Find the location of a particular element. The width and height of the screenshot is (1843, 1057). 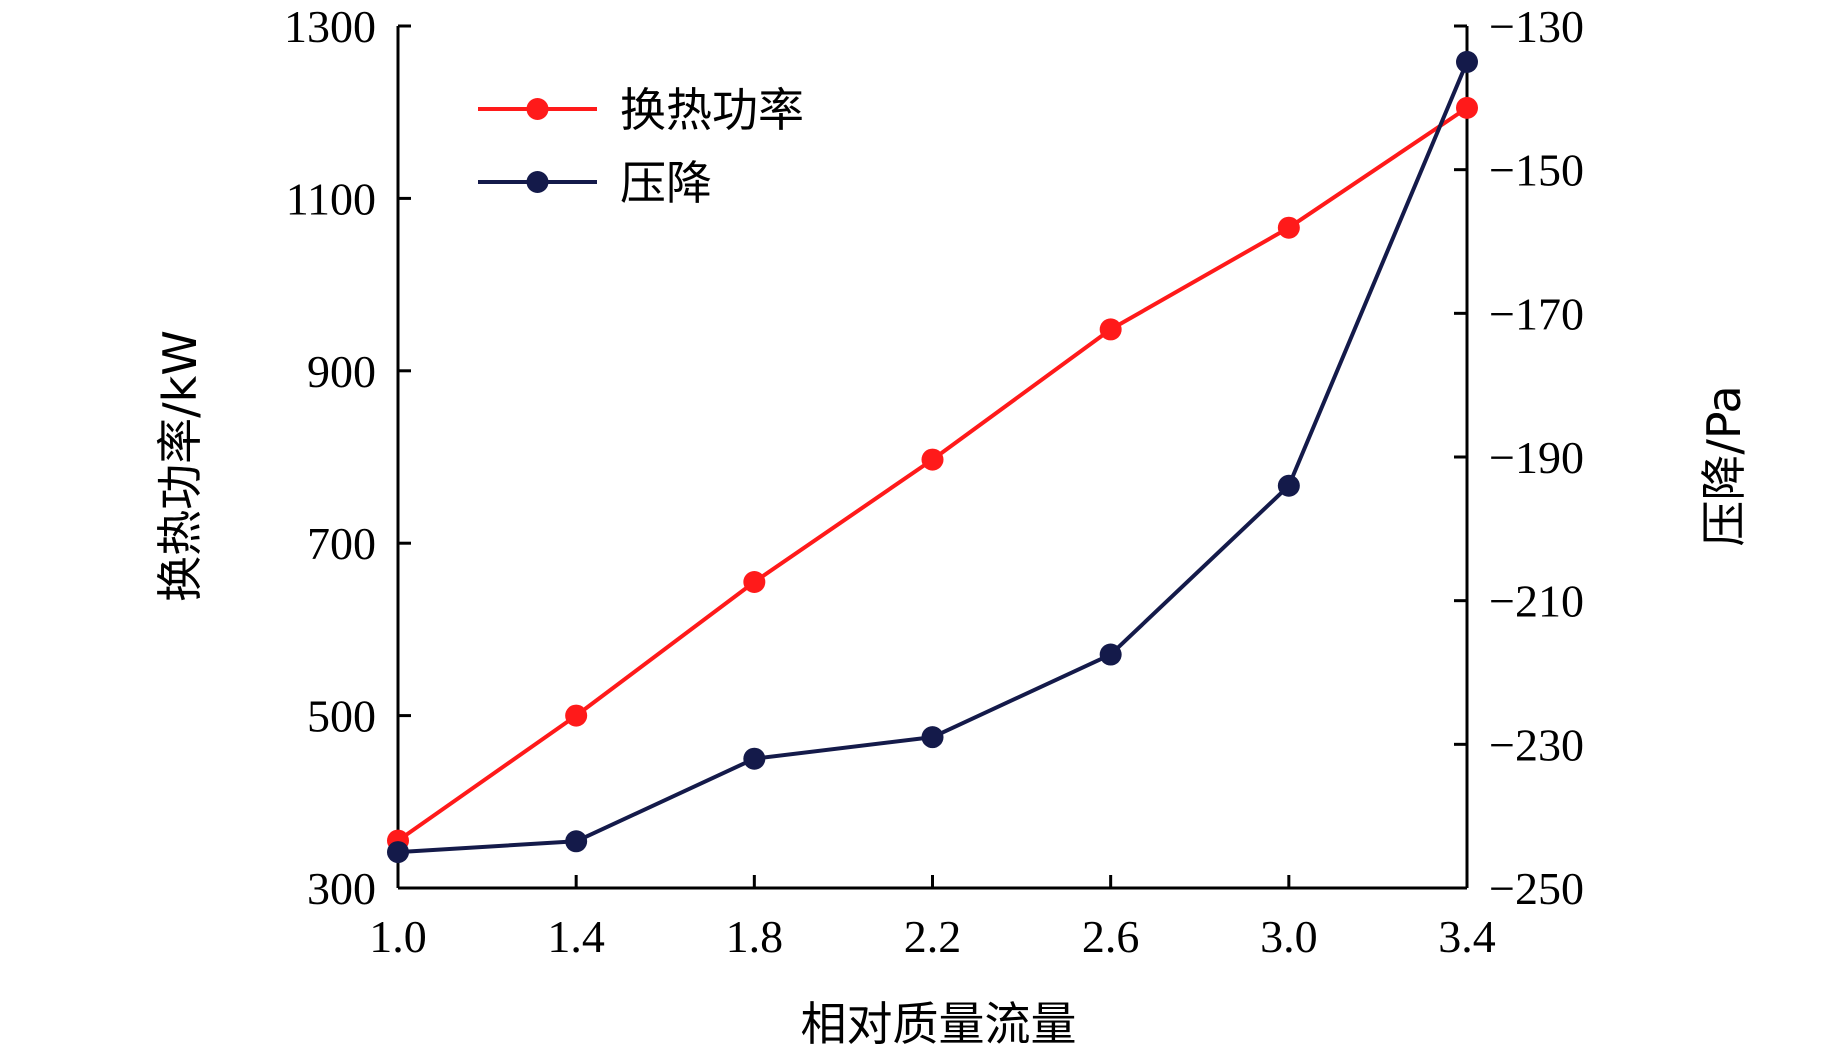

left-y-tick-label: 300 is located at coordinates (341, 888).